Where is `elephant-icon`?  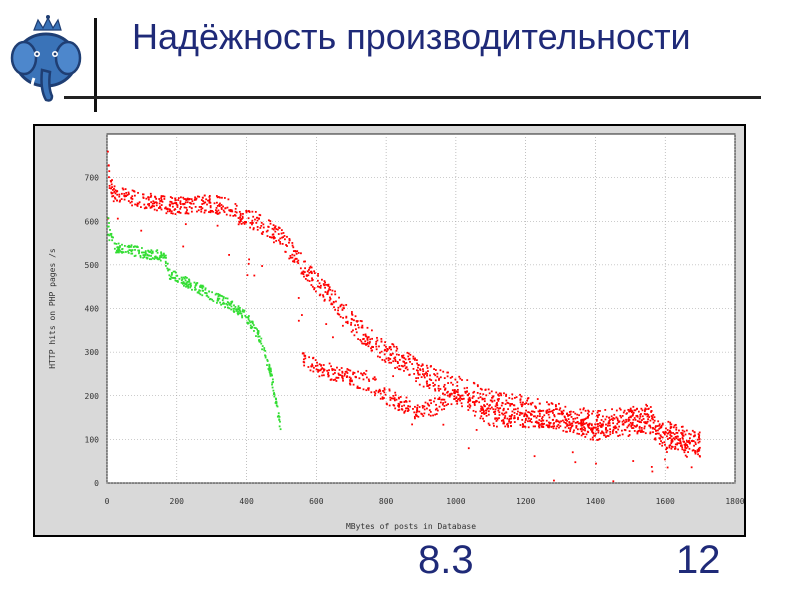 elephant-icon is located at coordinates (46, 67).